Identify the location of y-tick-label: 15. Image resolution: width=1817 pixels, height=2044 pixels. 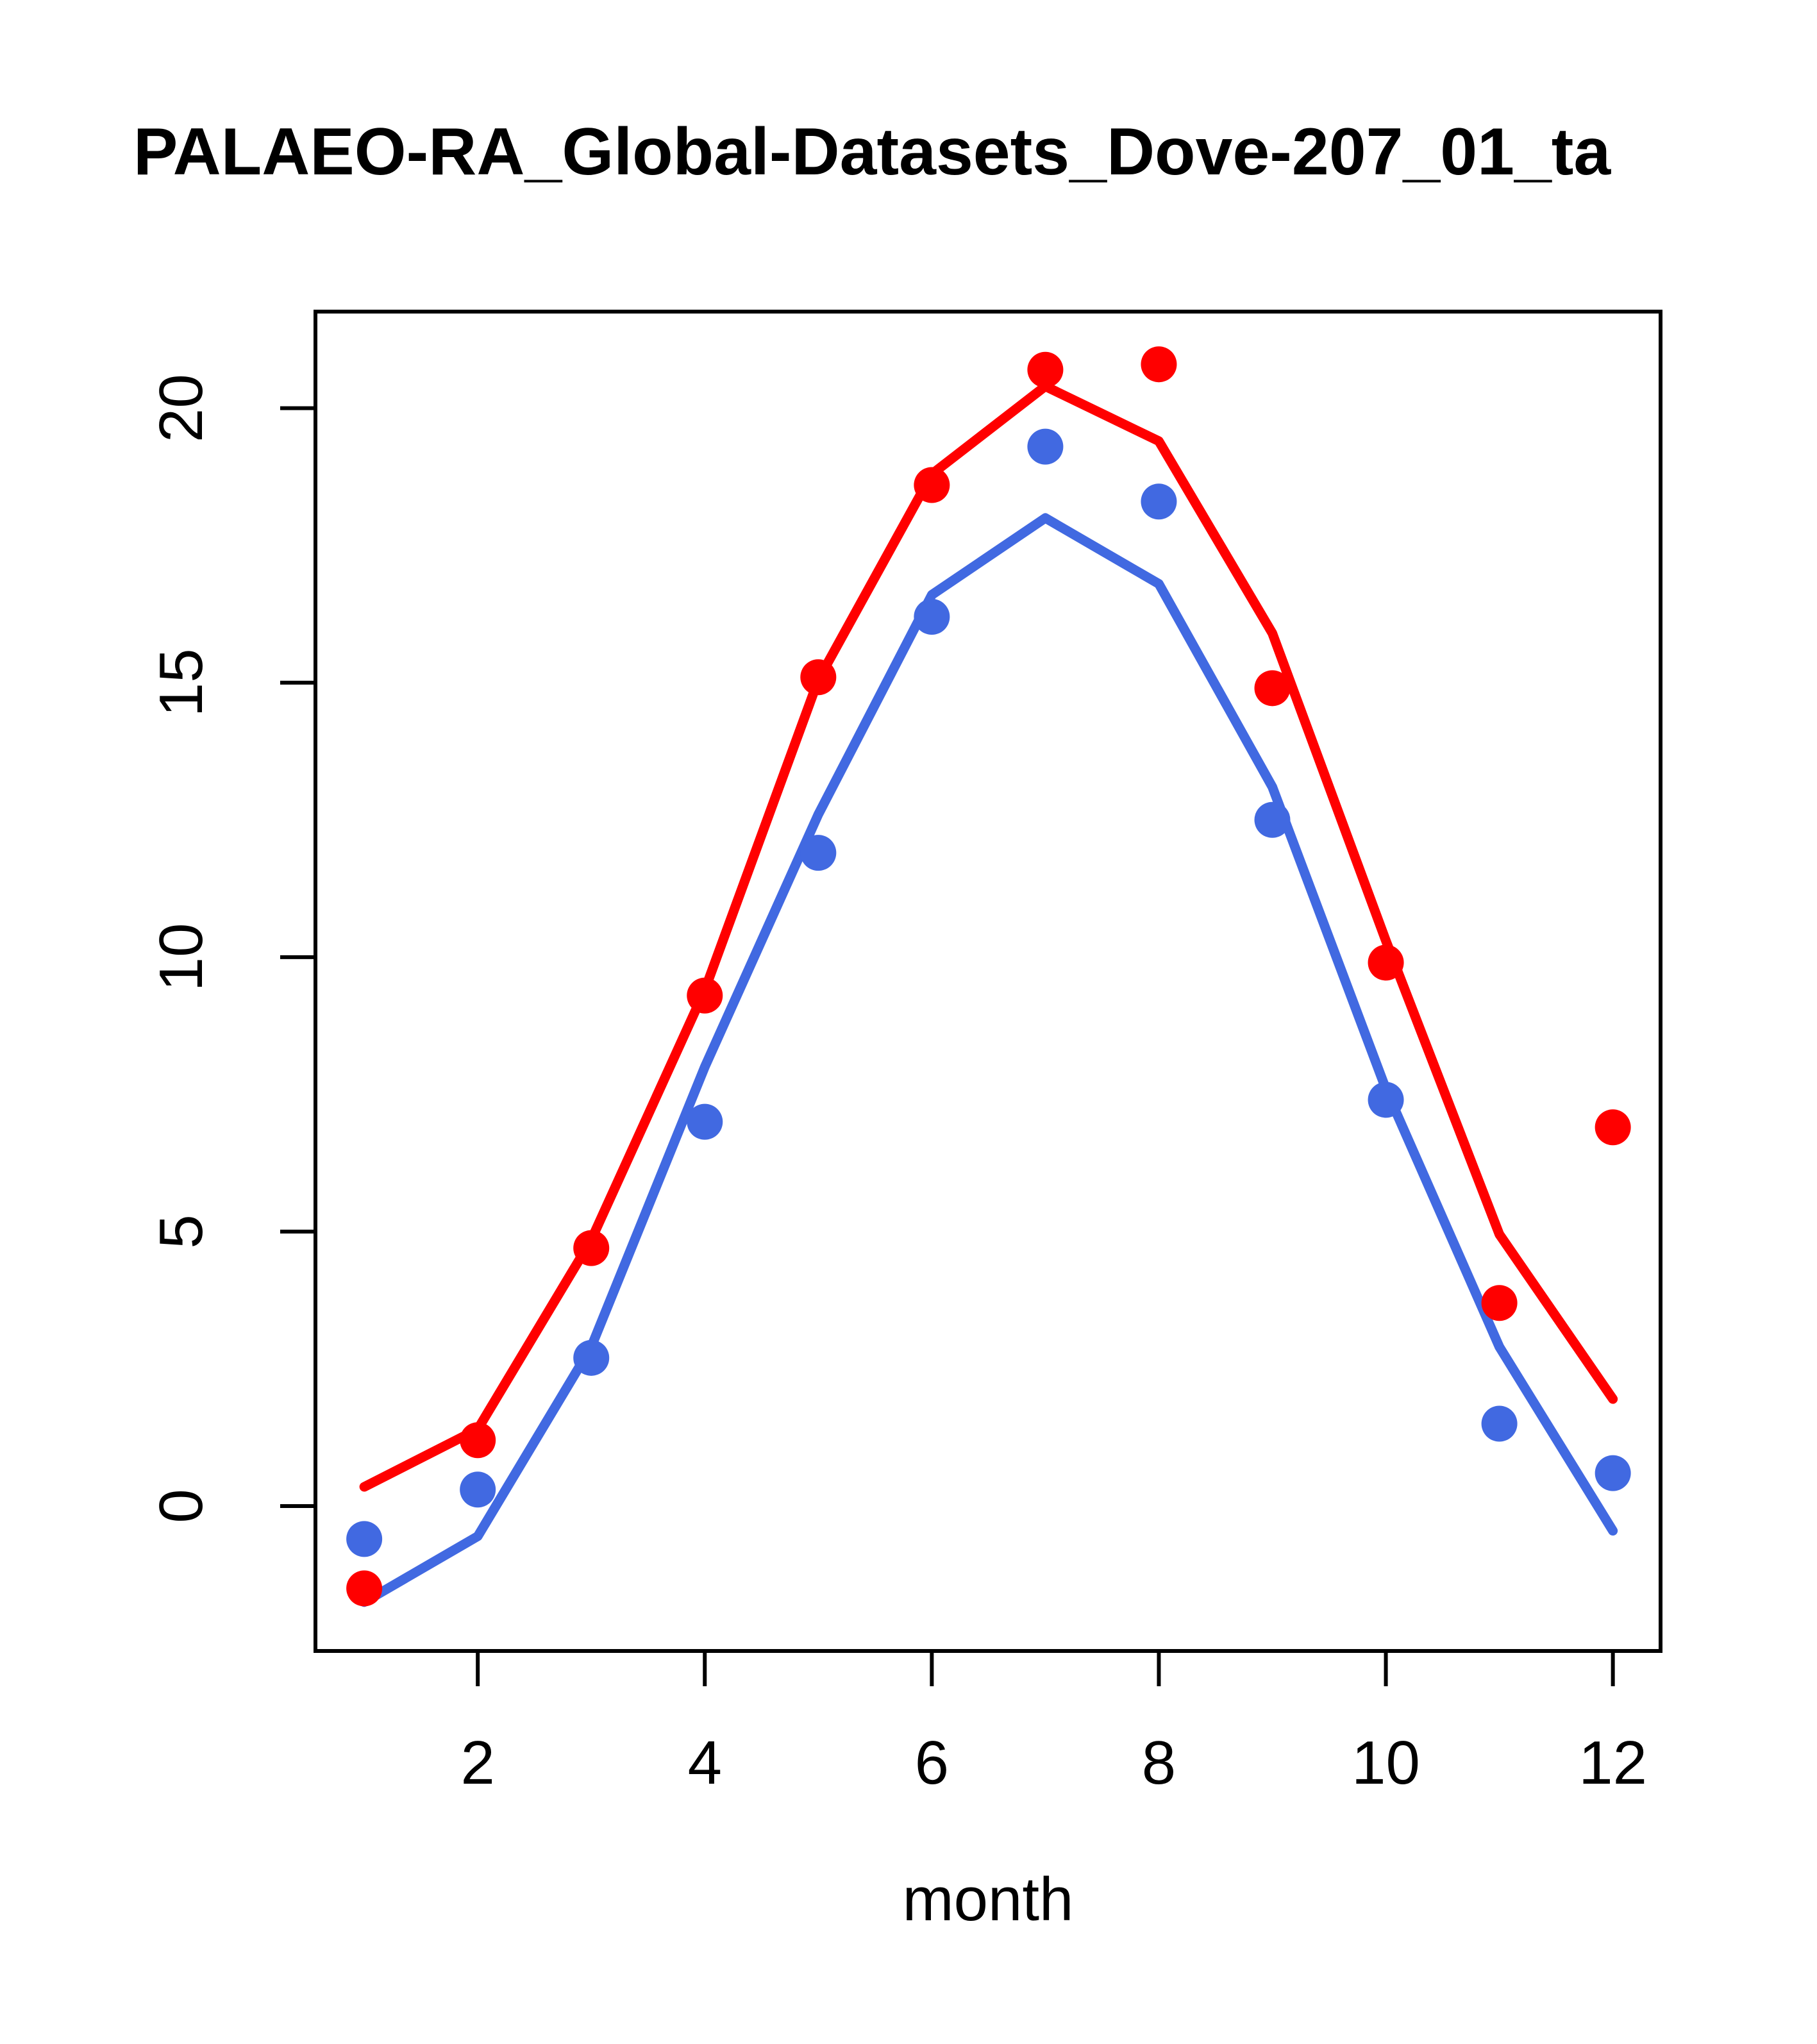
(181, 682).